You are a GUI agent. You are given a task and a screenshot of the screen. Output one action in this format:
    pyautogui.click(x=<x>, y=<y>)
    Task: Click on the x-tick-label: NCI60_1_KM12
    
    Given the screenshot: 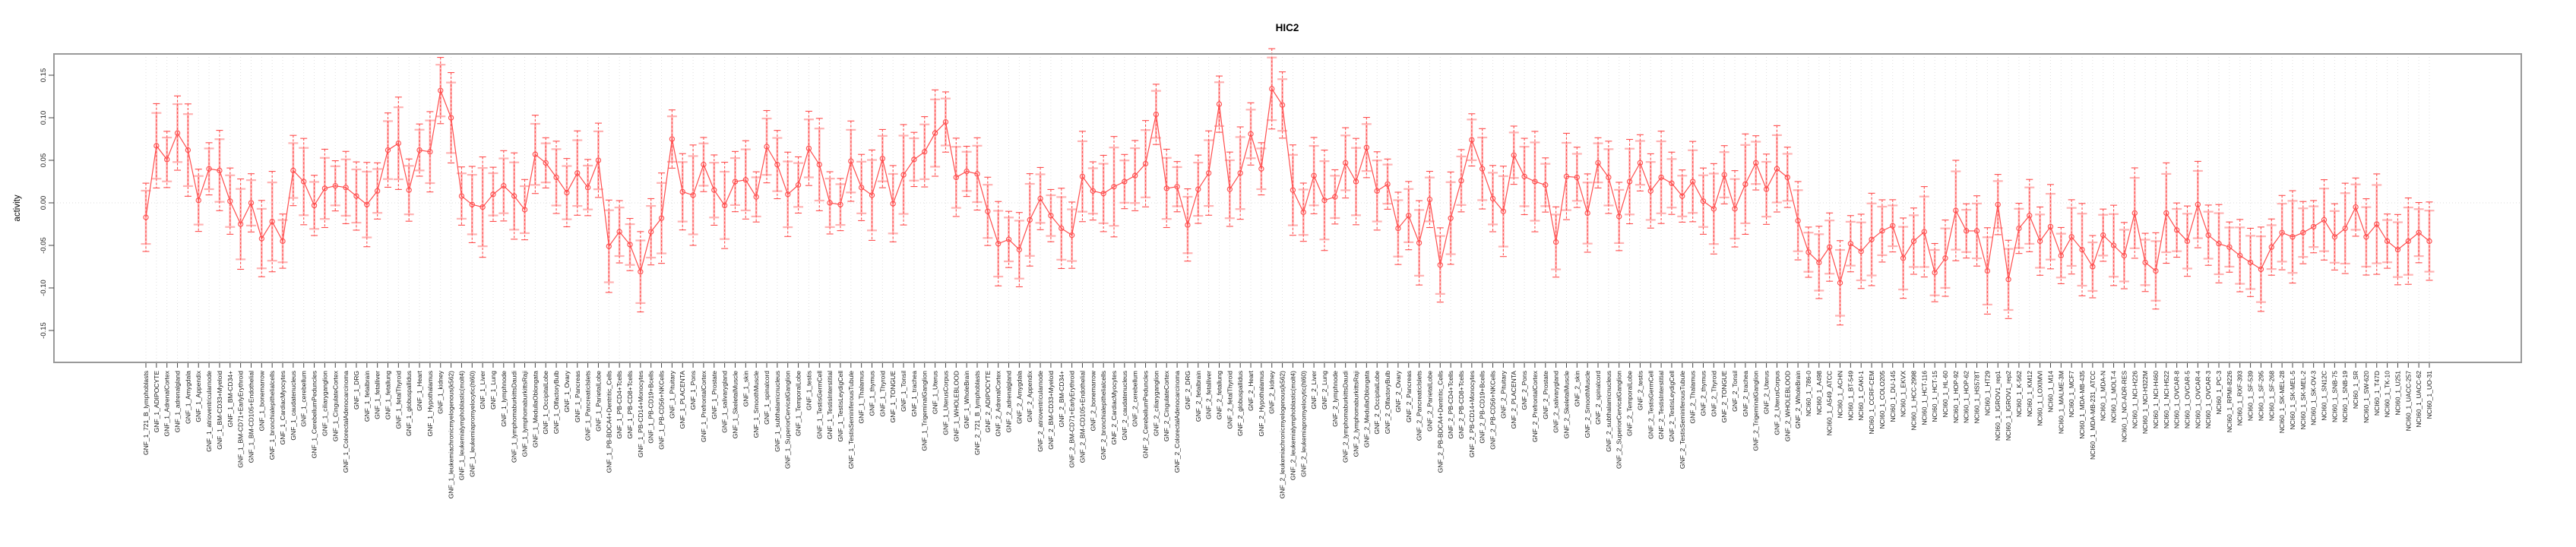 What is the action you would take?
    pyautogui.click(x=2029, y=394)
    